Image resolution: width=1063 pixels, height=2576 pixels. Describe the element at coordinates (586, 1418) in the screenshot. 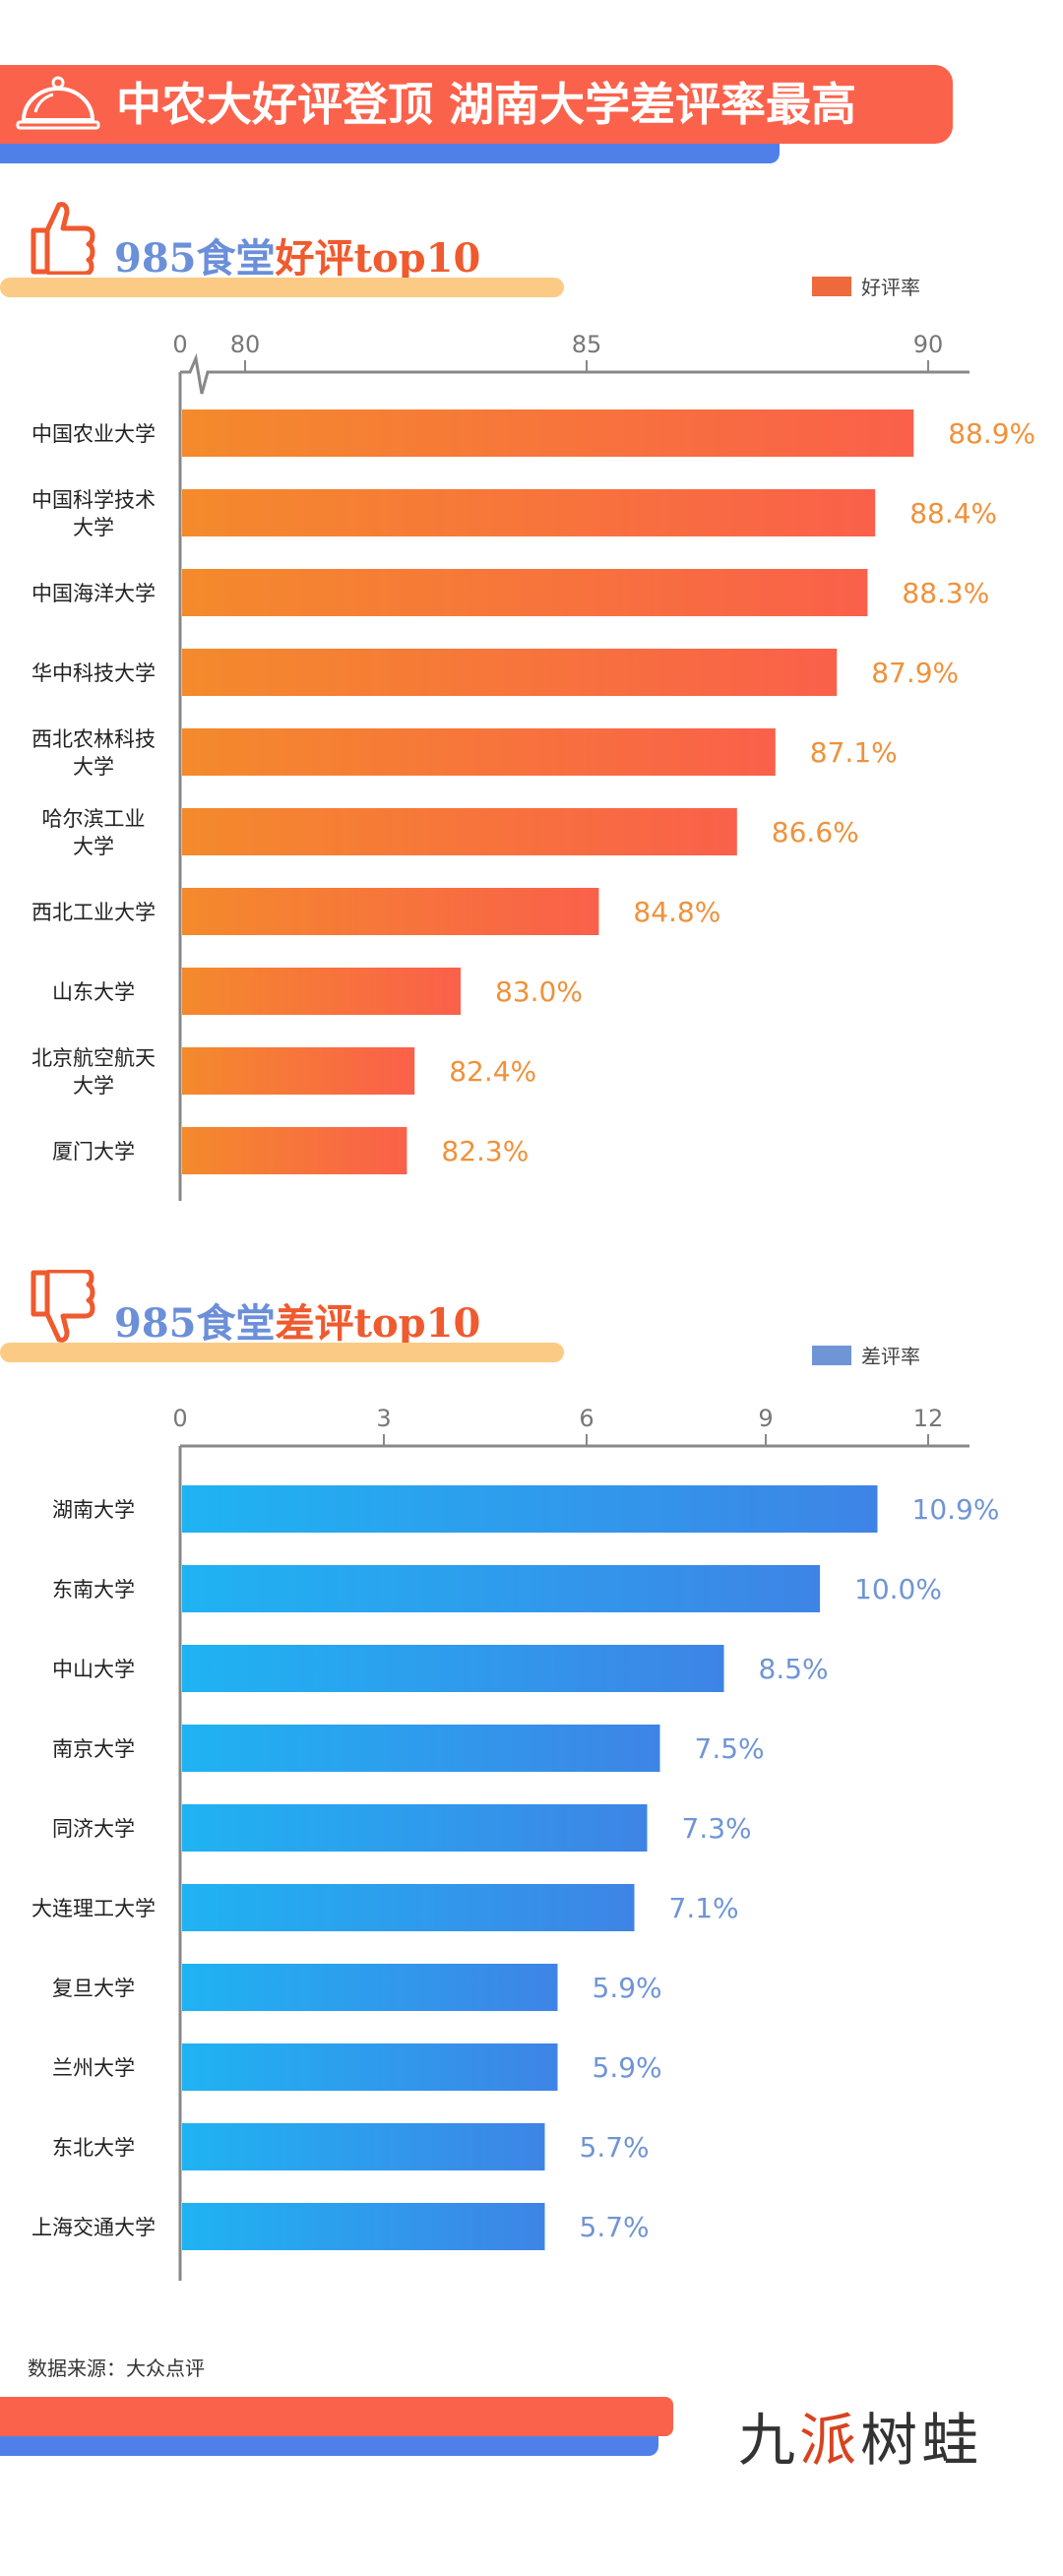

I see `tick-label: 6` at that location.